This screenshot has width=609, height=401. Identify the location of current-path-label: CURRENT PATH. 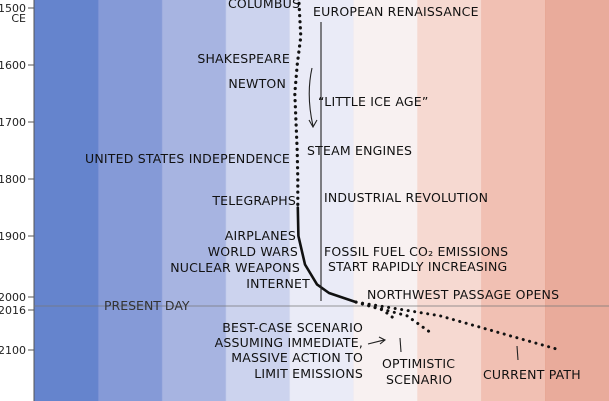
(532, 374).